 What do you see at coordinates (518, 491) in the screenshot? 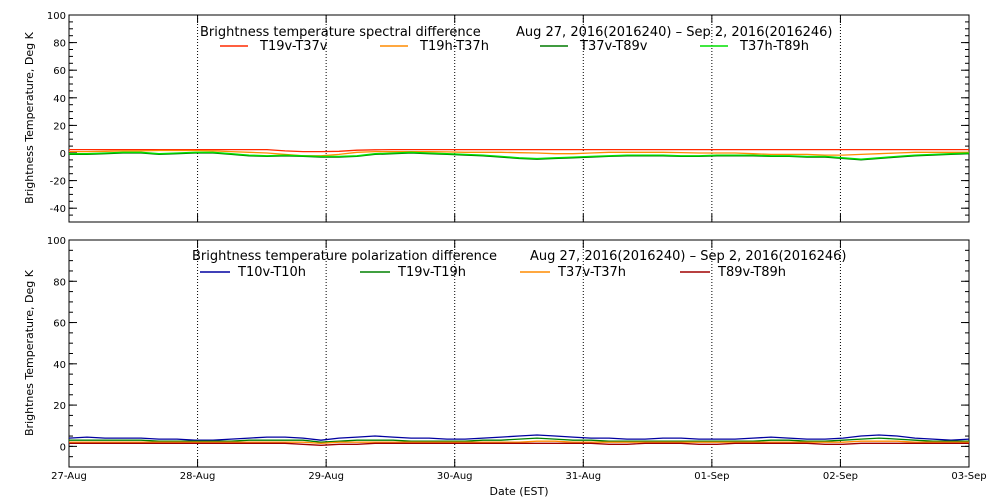
I see `x-axis-label: Date (EST)` at bounding box center [518, 491].